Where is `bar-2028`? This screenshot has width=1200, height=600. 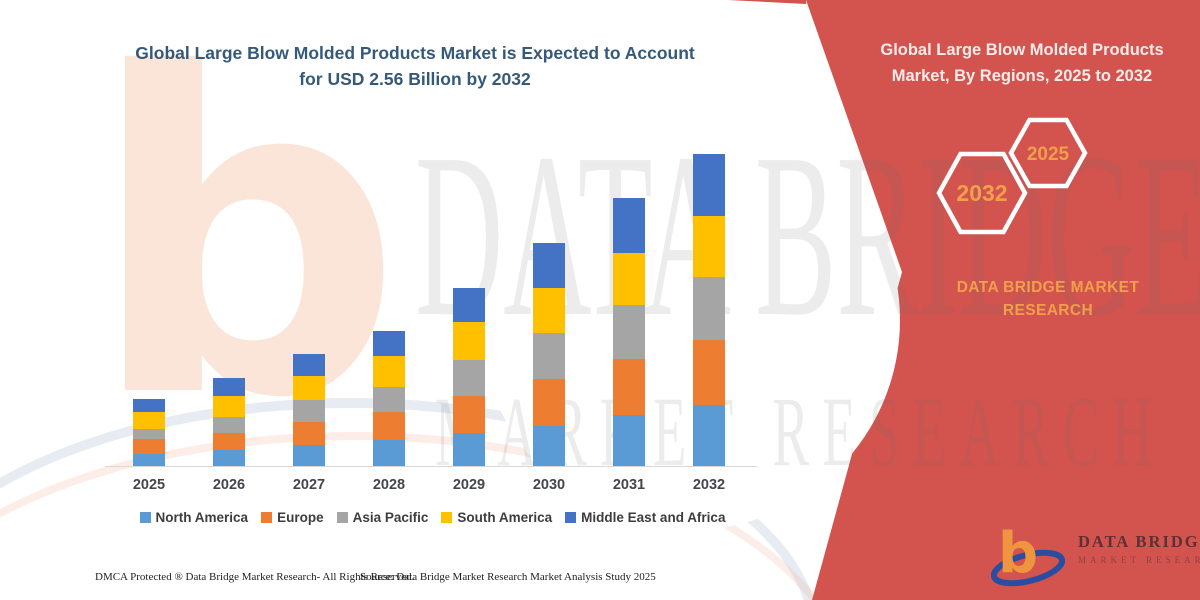
bar-2028 is located at coordinates (389, 398).